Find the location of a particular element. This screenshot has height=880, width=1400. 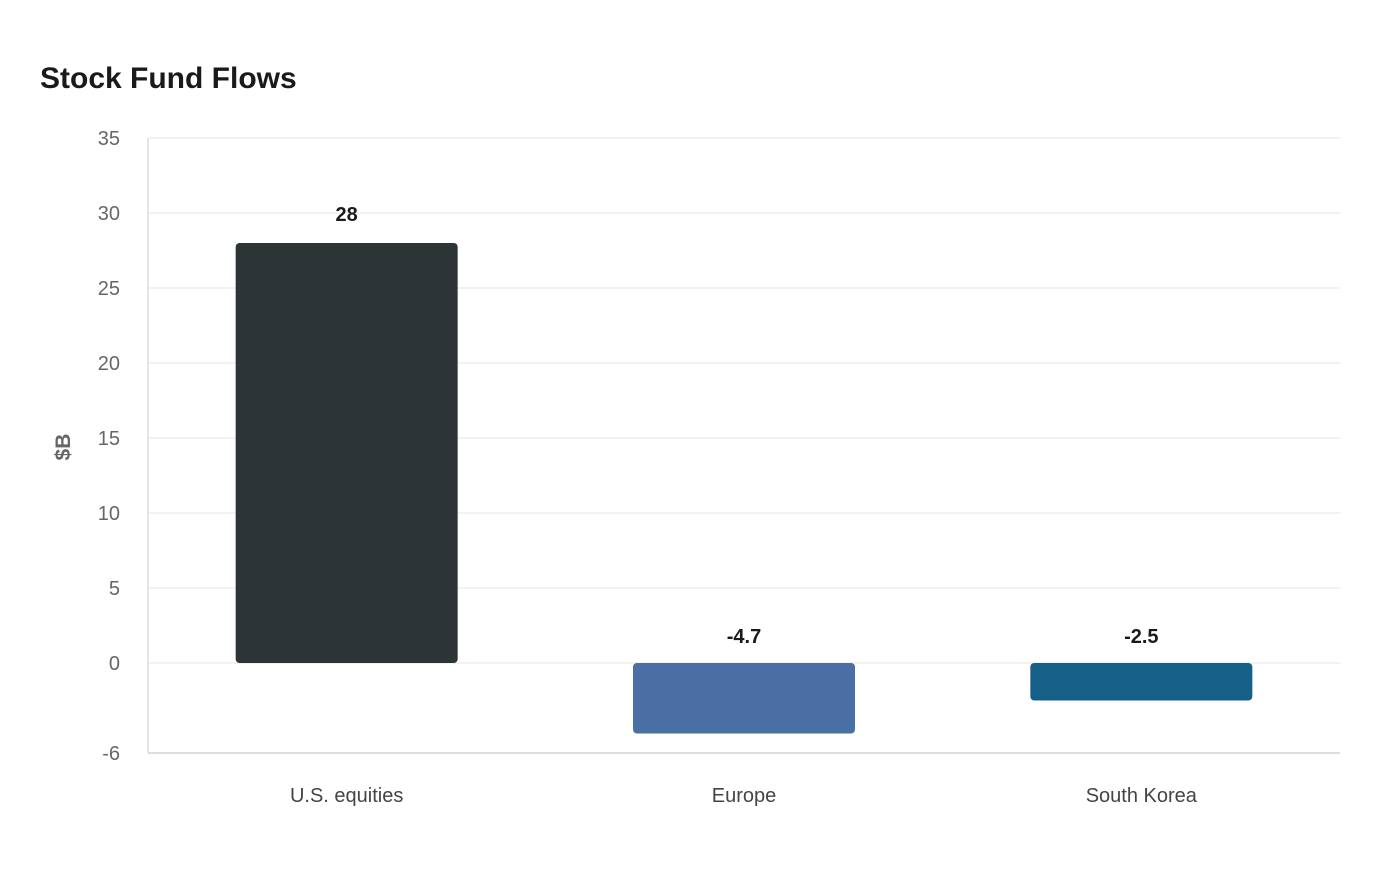

y-tick-label: 20 is located at coordinates (109, 364).